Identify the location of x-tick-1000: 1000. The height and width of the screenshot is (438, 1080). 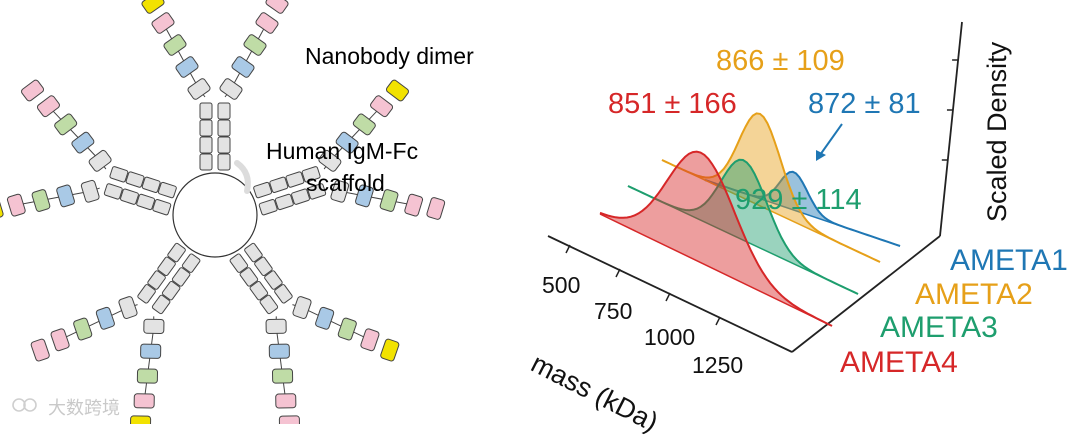
(670, 337).